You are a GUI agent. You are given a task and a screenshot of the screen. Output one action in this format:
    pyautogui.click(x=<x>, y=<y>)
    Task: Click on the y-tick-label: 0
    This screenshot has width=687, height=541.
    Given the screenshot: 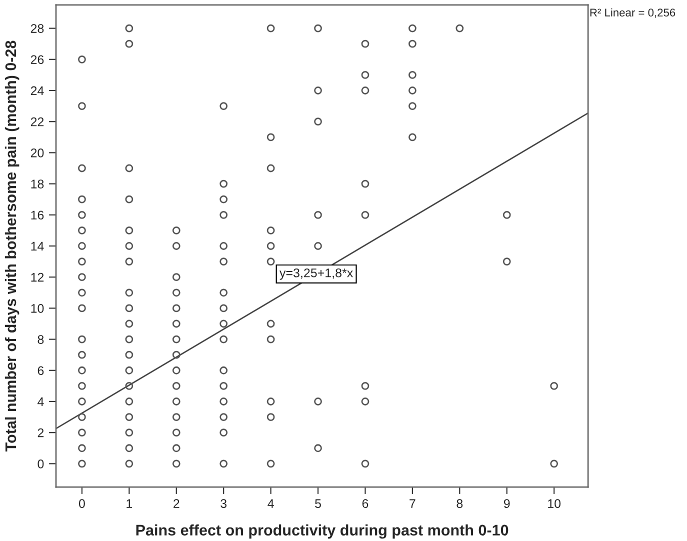 What is the action you would take?
    pyautogui.click(x=41, y=463)
    